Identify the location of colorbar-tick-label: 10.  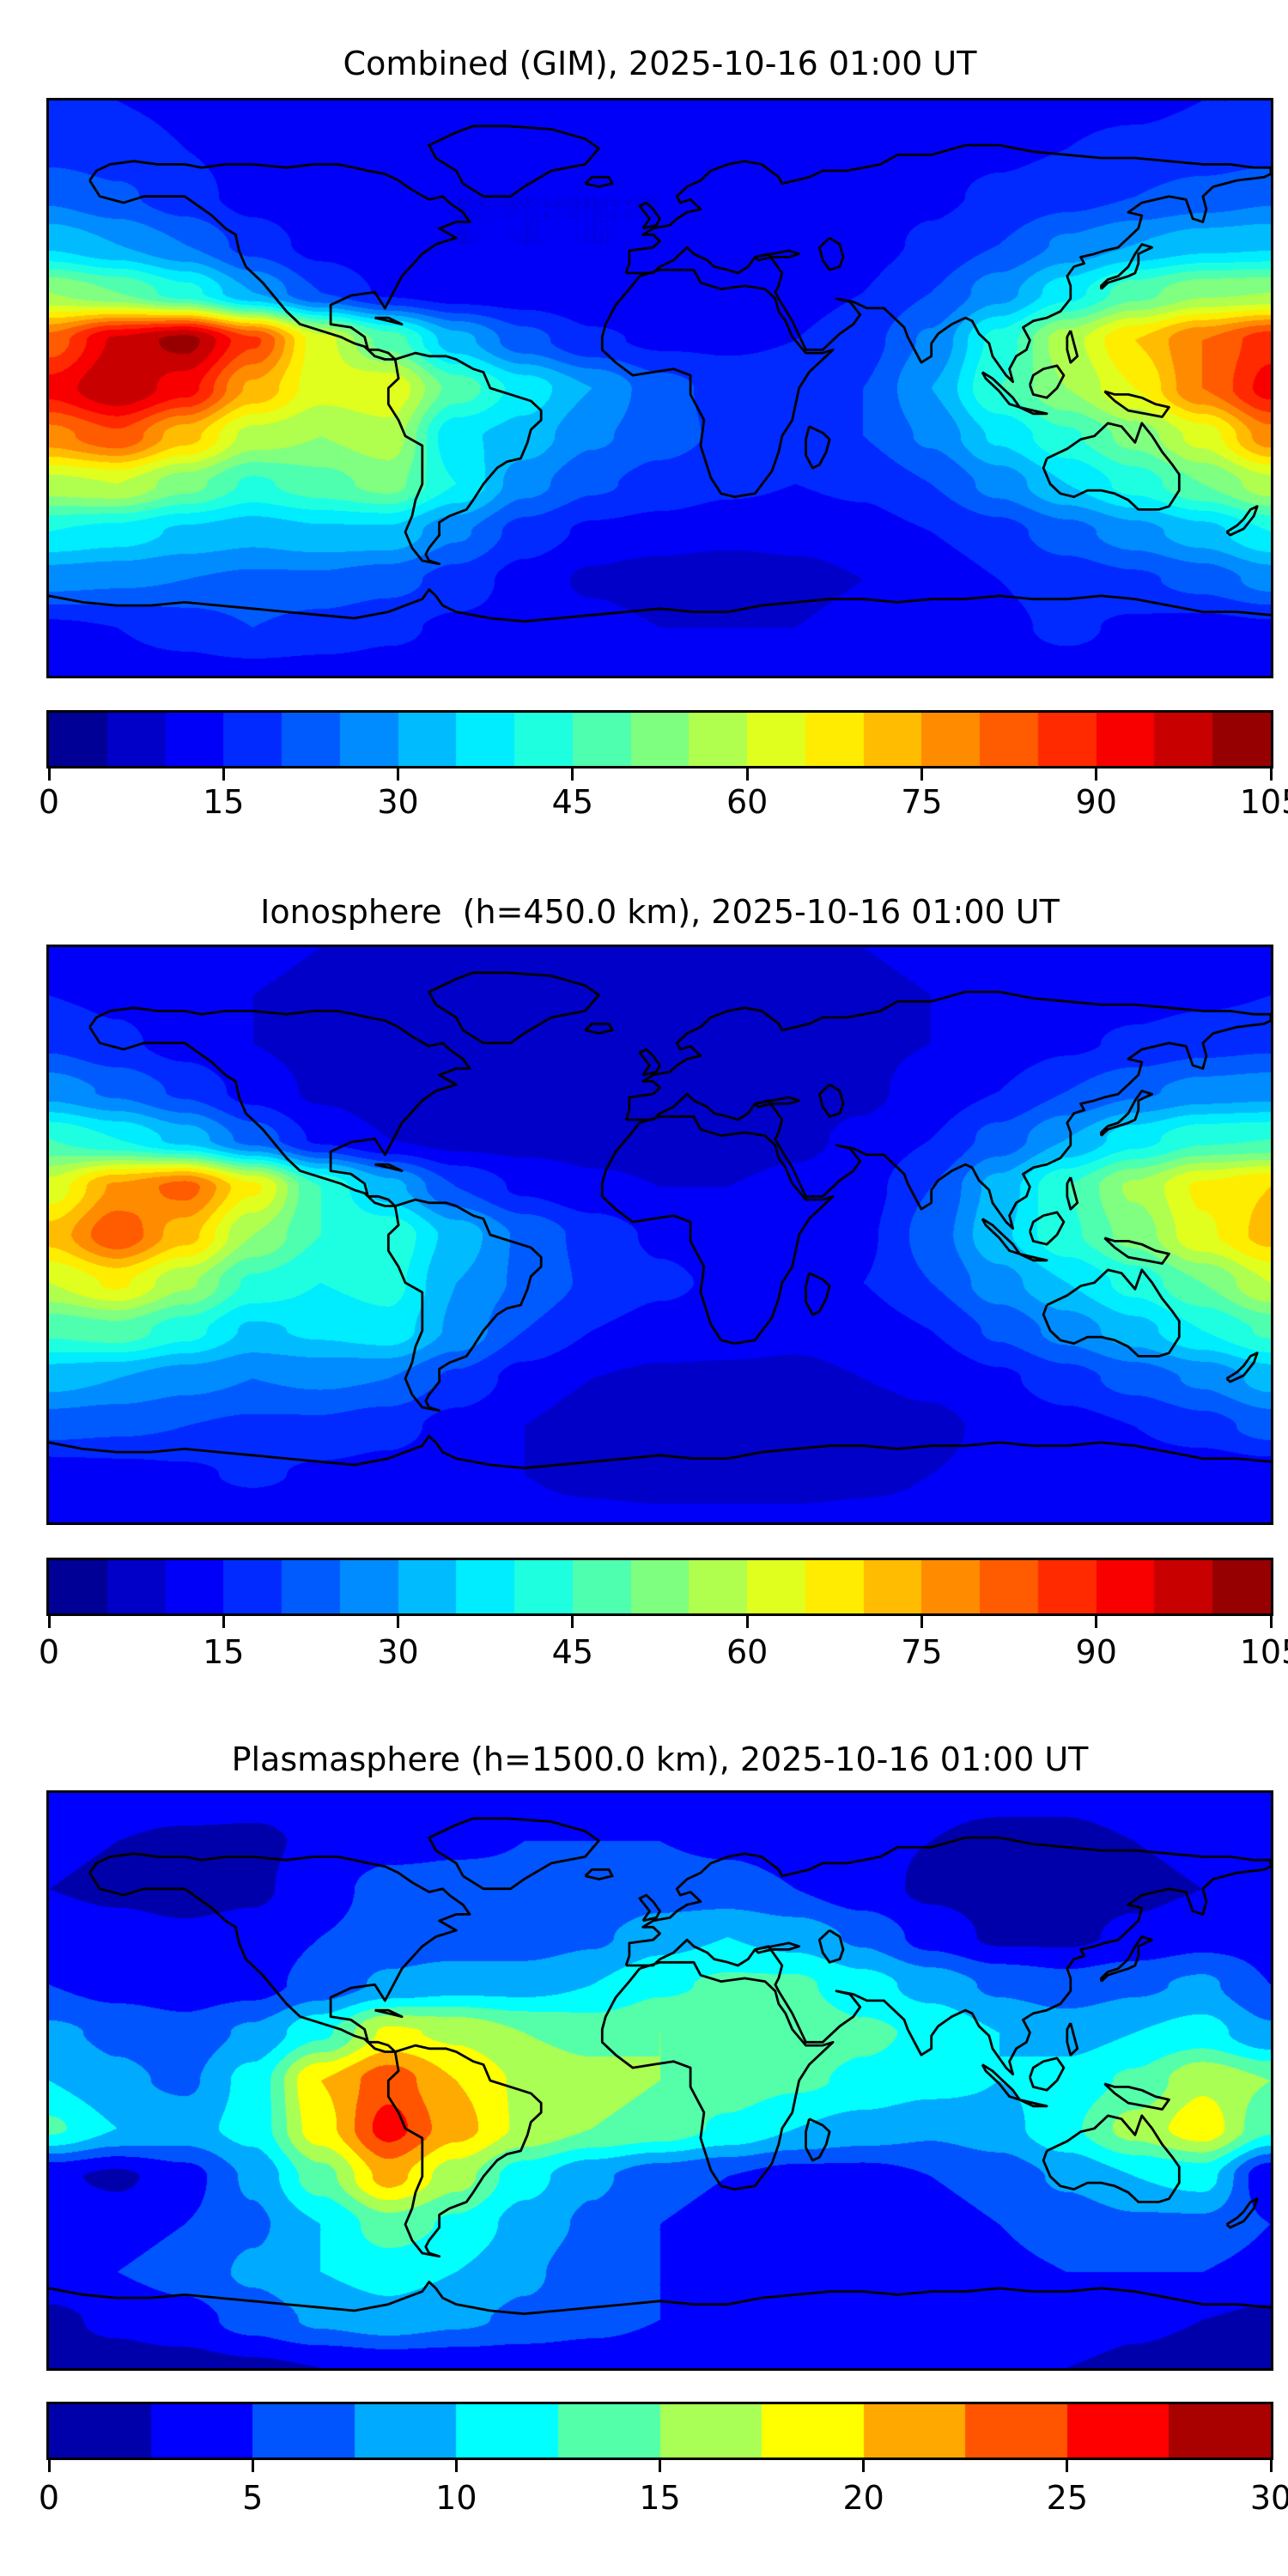
(456, 2498).